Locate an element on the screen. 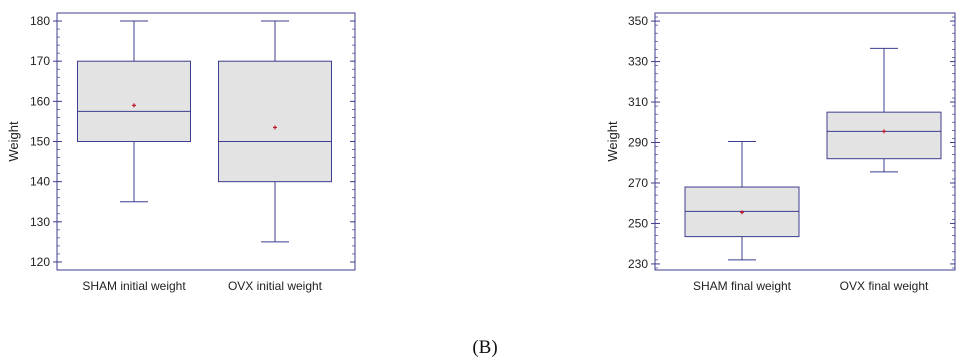 This screenshot has width=967, height=360. y-tick-label: 230 is located at coordinates (638, 264).